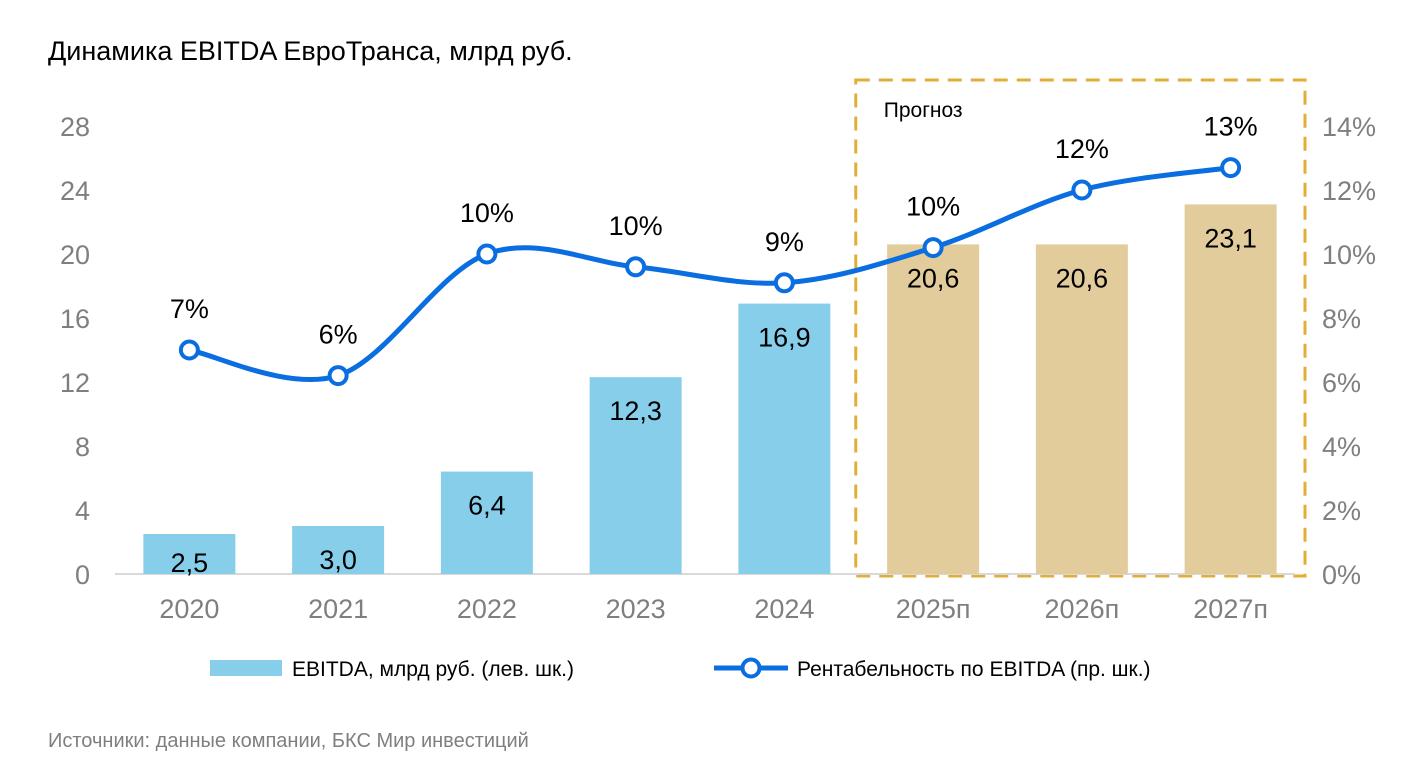  What do you see at coordinates (338, 335) in the screenshot?
I see `margin-label: 6%` at bounding box center [338, 335].